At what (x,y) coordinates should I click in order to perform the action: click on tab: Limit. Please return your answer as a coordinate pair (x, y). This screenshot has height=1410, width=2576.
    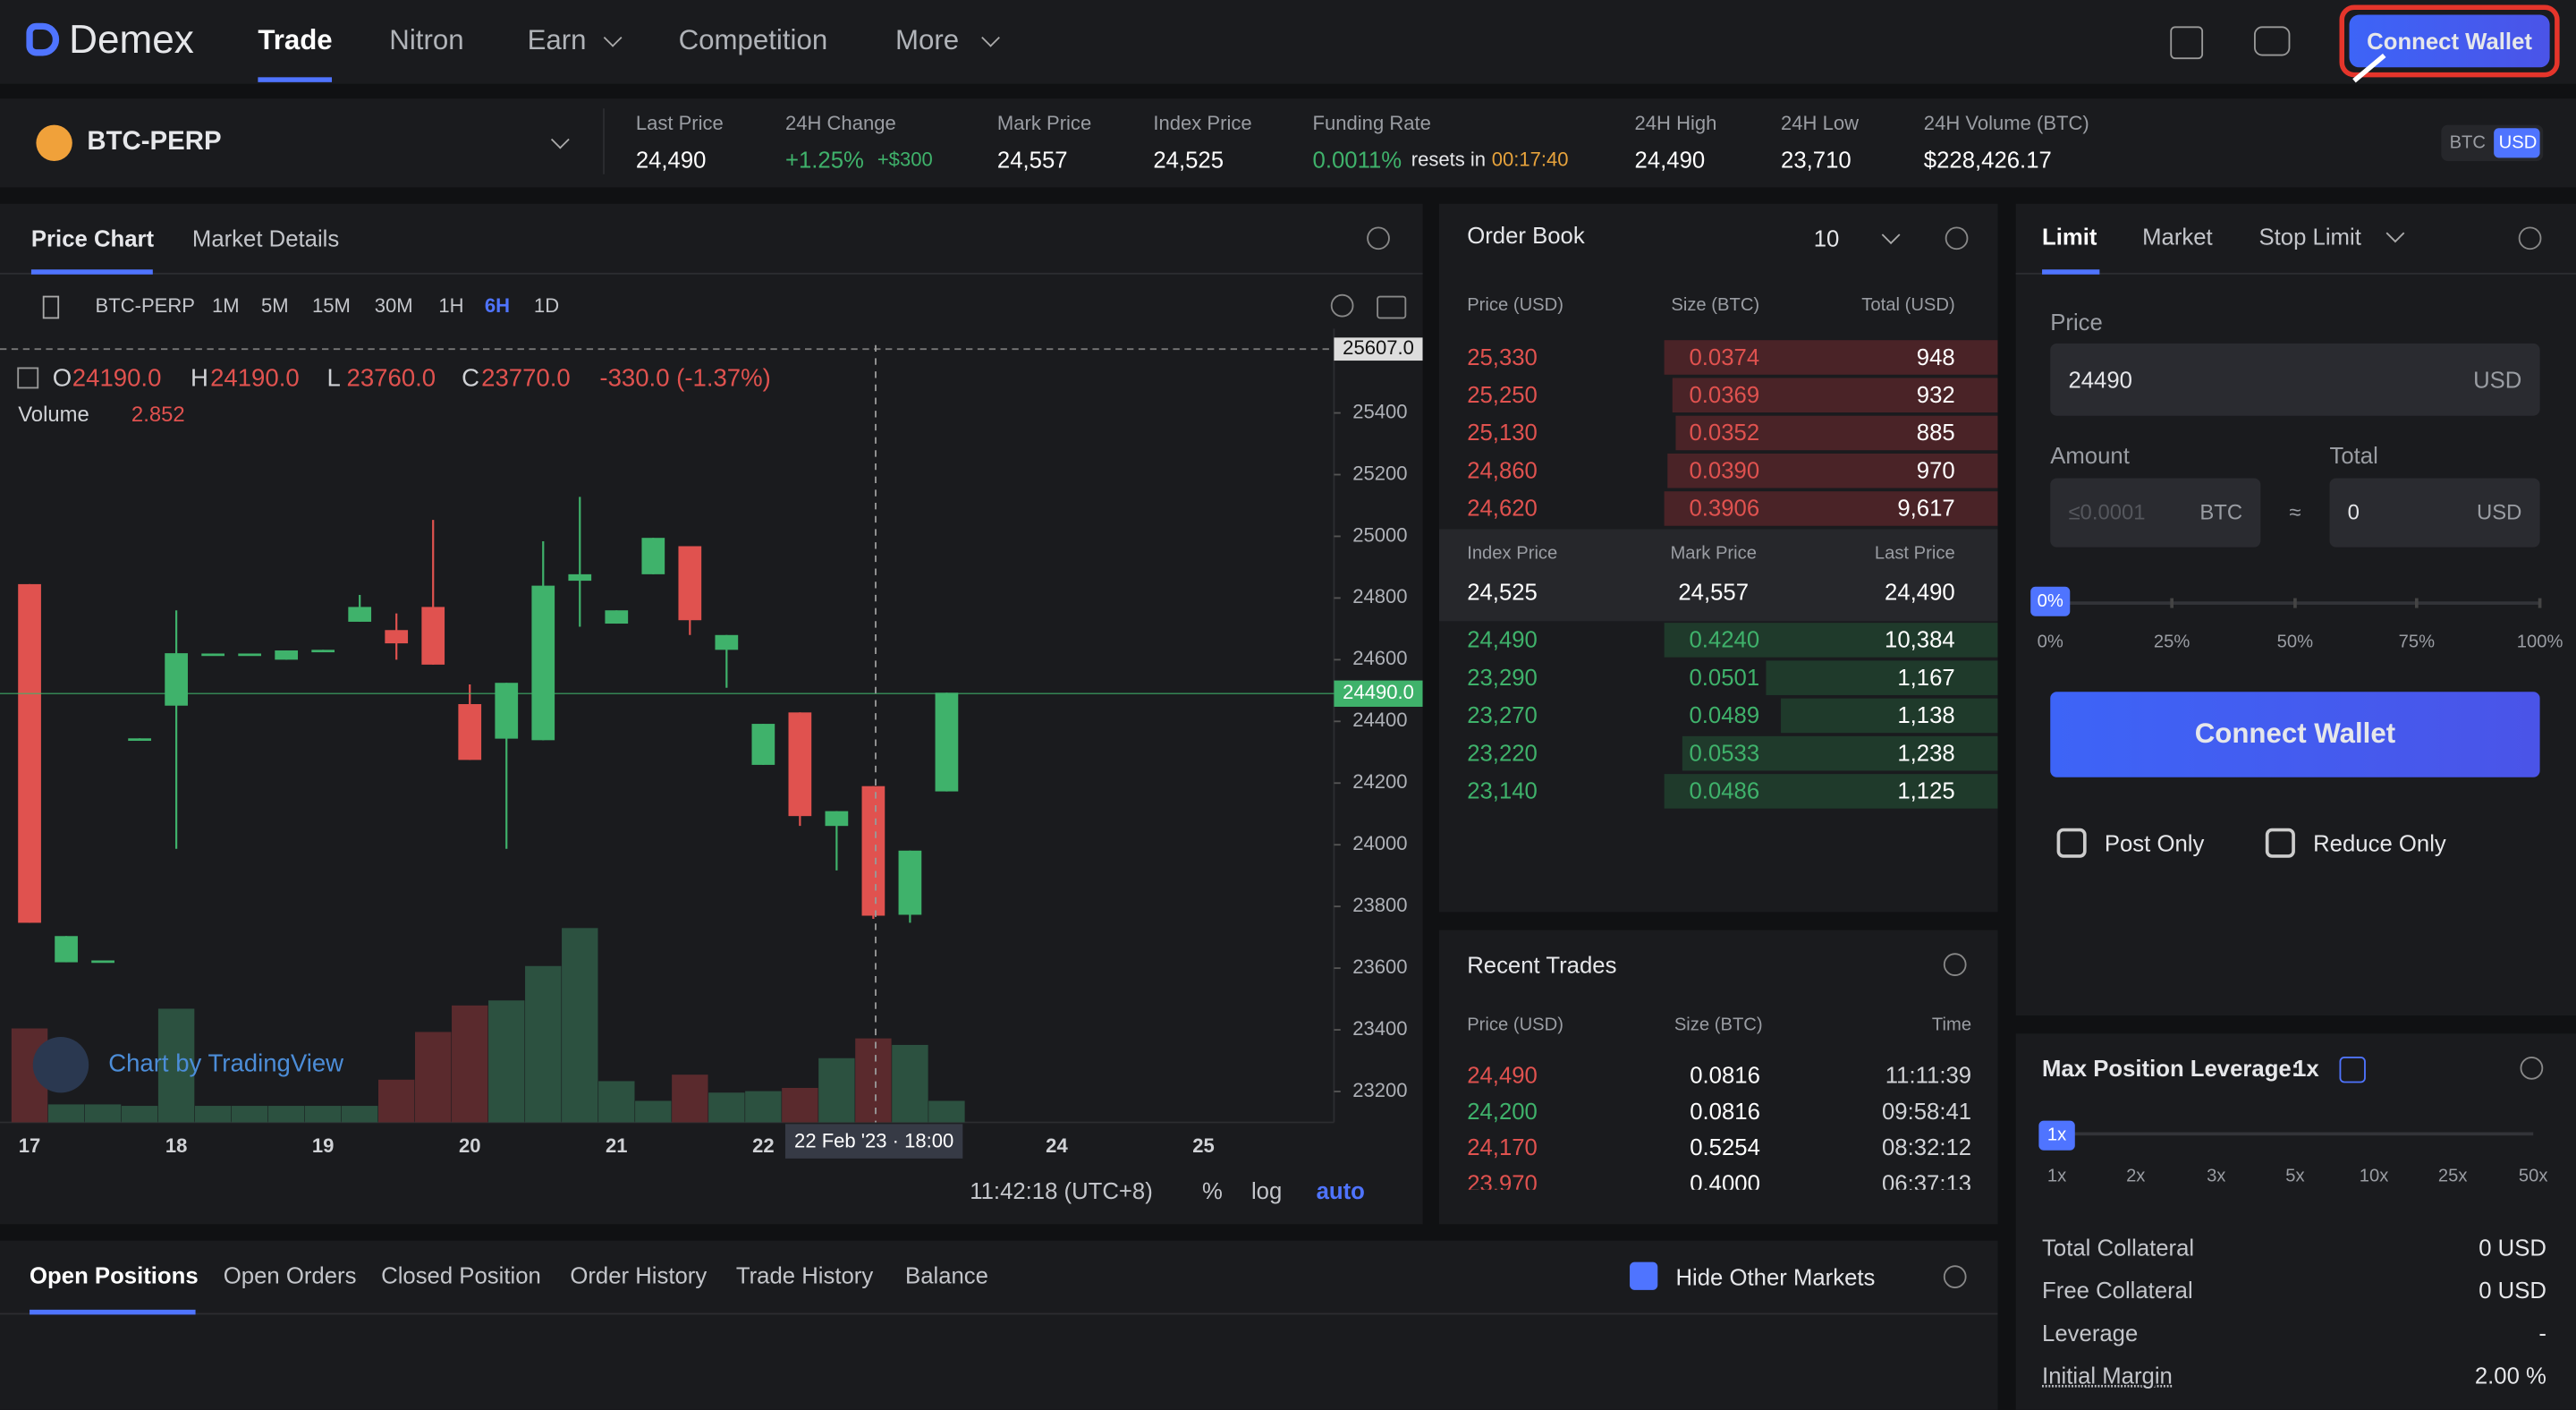
    Looking at the image, I should click on (2069, 237).